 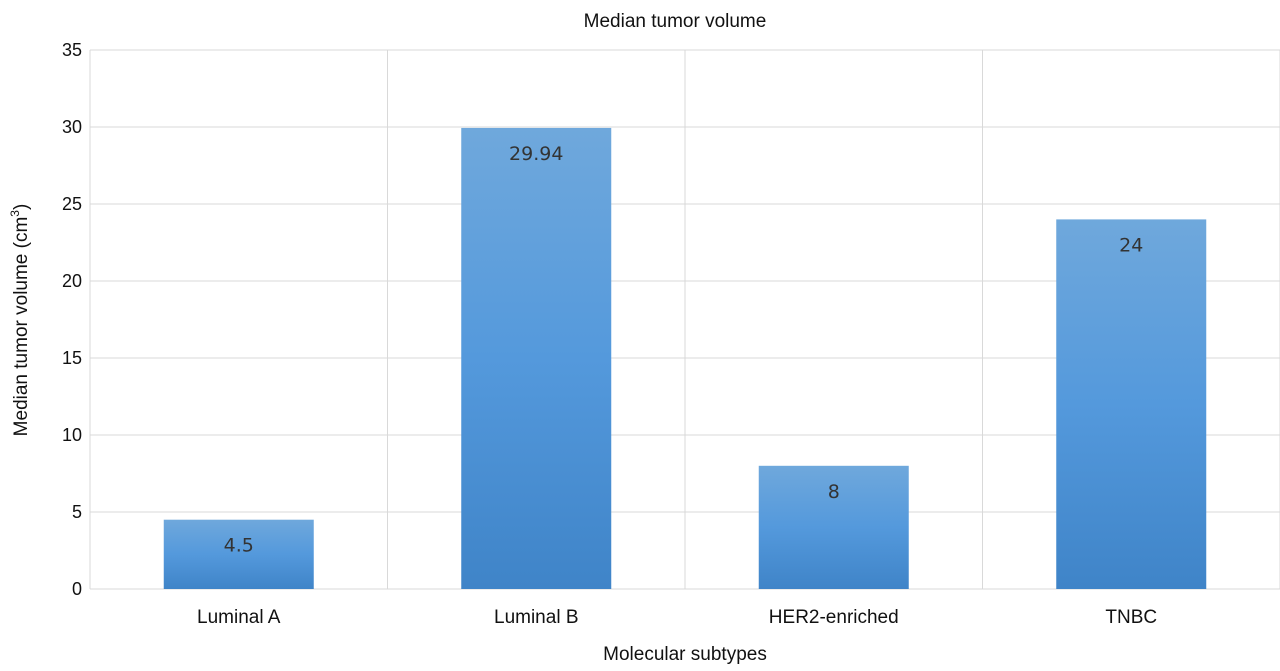 I want to click on y-axis-title-suffix: ), so click(x=21, y=207).